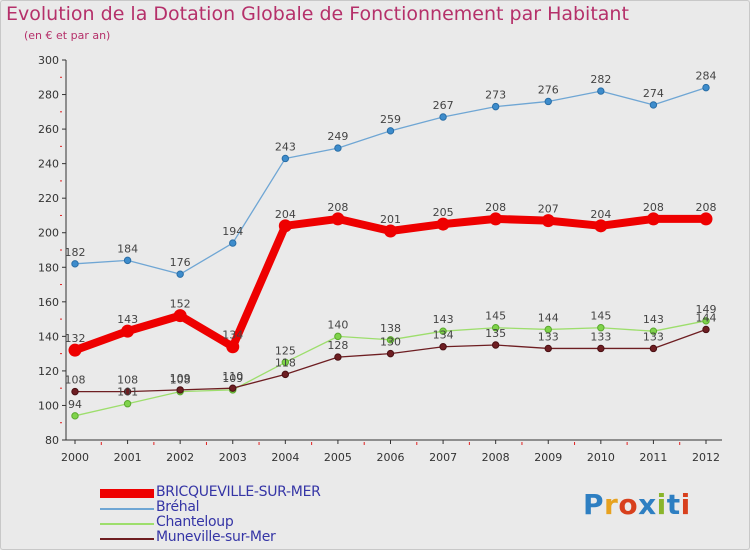  I want to click on data-label: 138, so click(390, 328).